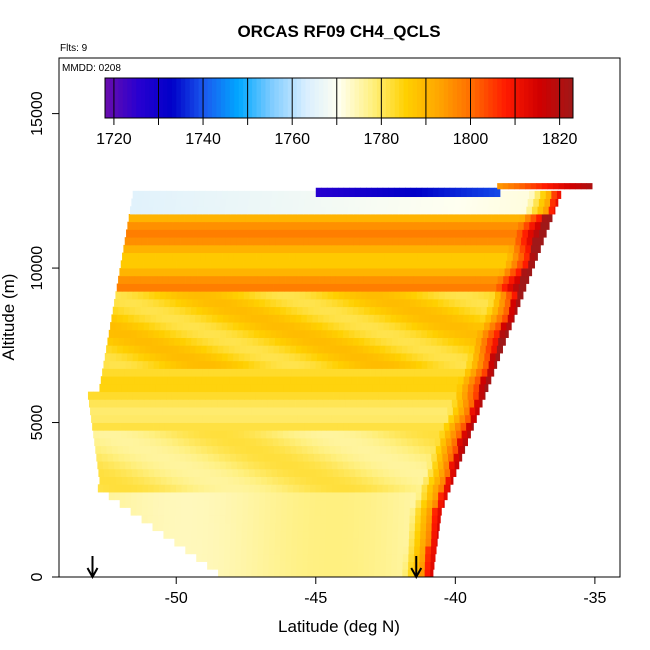 The height and width of the screenshot is (650, 650). What do you see at coordinates (416, 568) in the screenshot?
I see `arrow-marker` at bounding box center [416, 568].